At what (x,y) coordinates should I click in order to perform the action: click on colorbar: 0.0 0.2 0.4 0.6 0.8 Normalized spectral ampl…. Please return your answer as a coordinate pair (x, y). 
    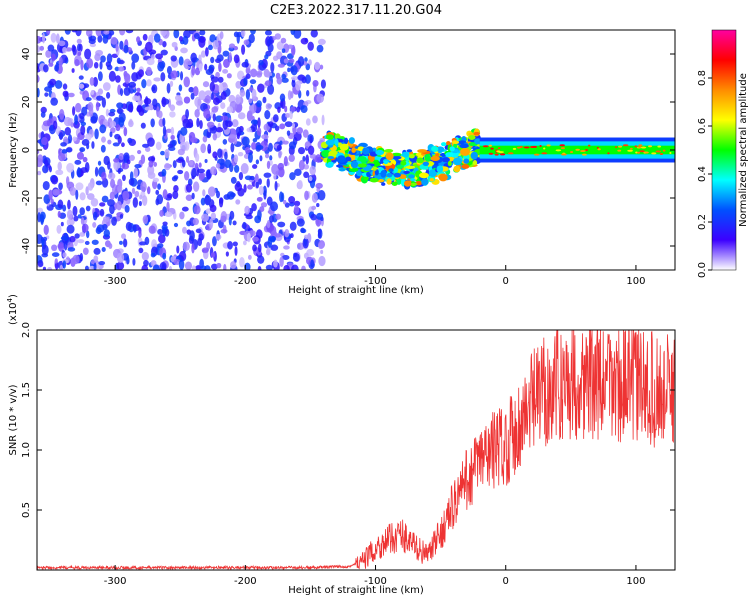
    Looking at the image, I should click on (723, 153).